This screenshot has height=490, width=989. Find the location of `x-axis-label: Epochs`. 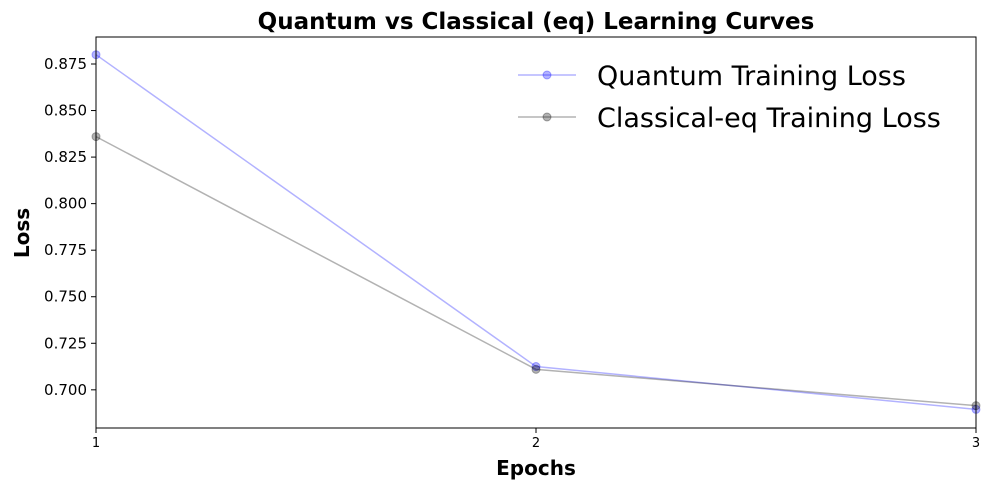

x-axis-label: Epochs is located at coordinates (536, 468).